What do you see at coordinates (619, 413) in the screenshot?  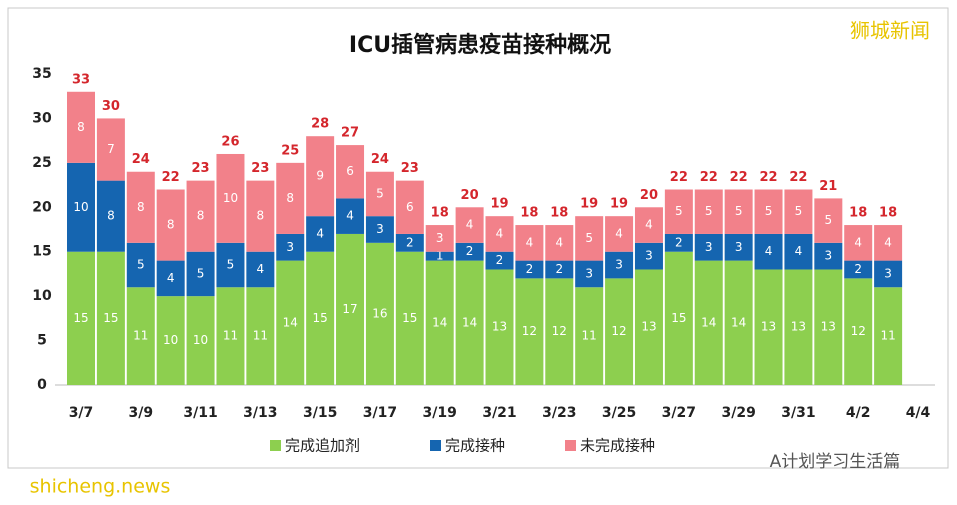 I see `x-tick-label: 3/25` at bounding box center [619, 413].